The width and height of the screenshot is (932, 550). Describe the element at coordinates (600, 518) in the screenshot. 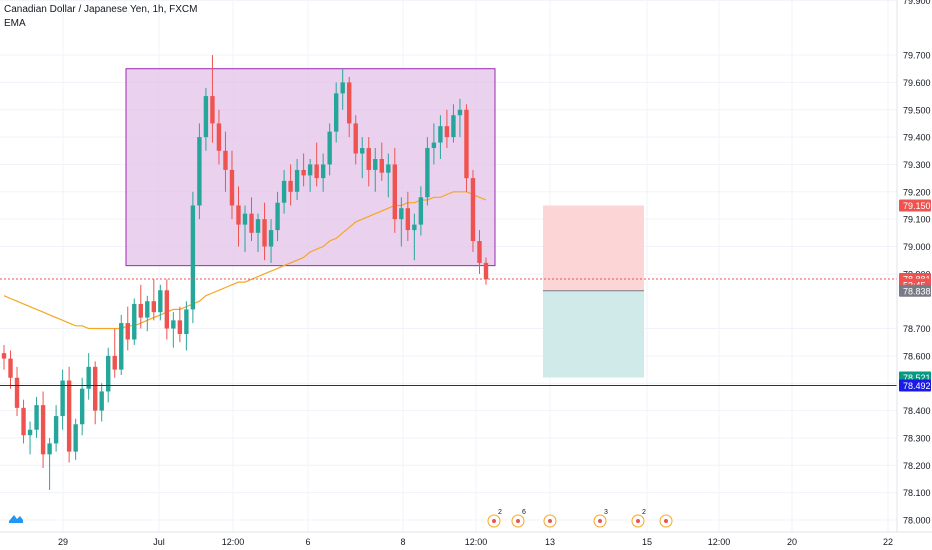

I see `event-icon: 3` at that location.